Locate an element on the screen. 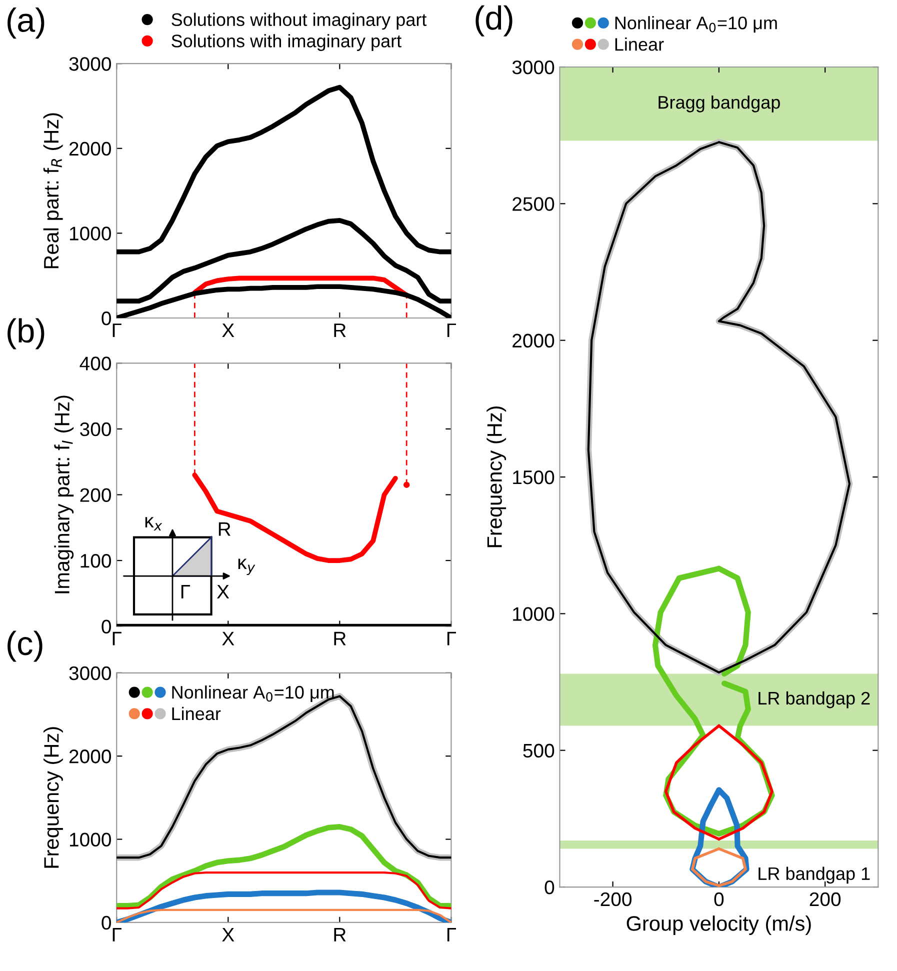 This screenshot has width=897, height=971. legend-label: Solutions with imaginary part is located at coordinates (287, 42).